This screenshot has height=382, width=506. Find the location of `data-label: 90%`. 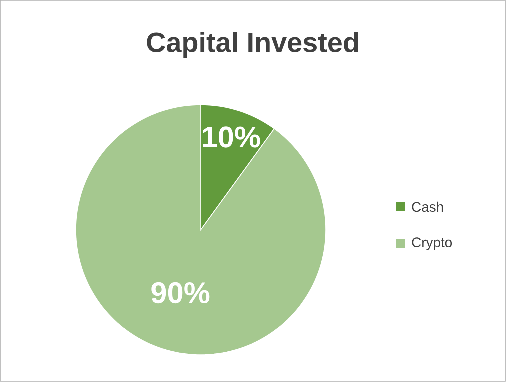

data-label: 90% is located at coordinates (181, 293).